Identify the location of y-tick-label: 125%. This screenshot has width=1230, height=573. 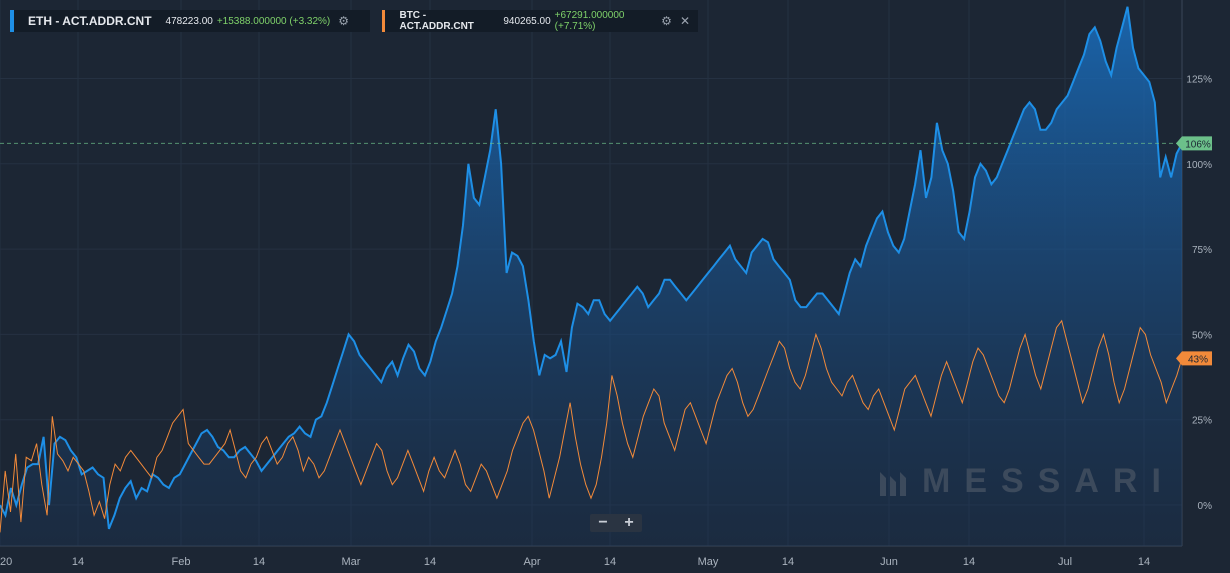
(1199, 79).